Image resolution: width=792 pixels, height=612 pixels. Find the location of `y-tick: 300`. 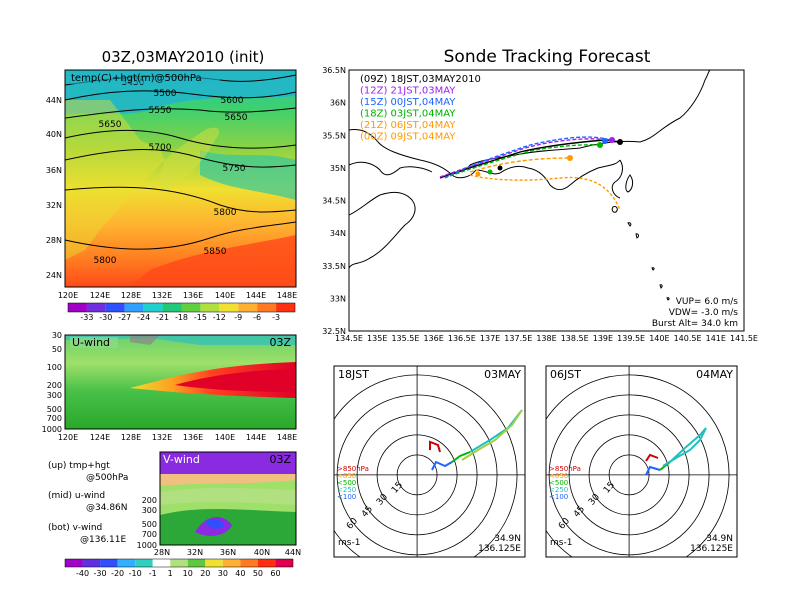

y-tick: 300 is located at coordinates (149, 510).